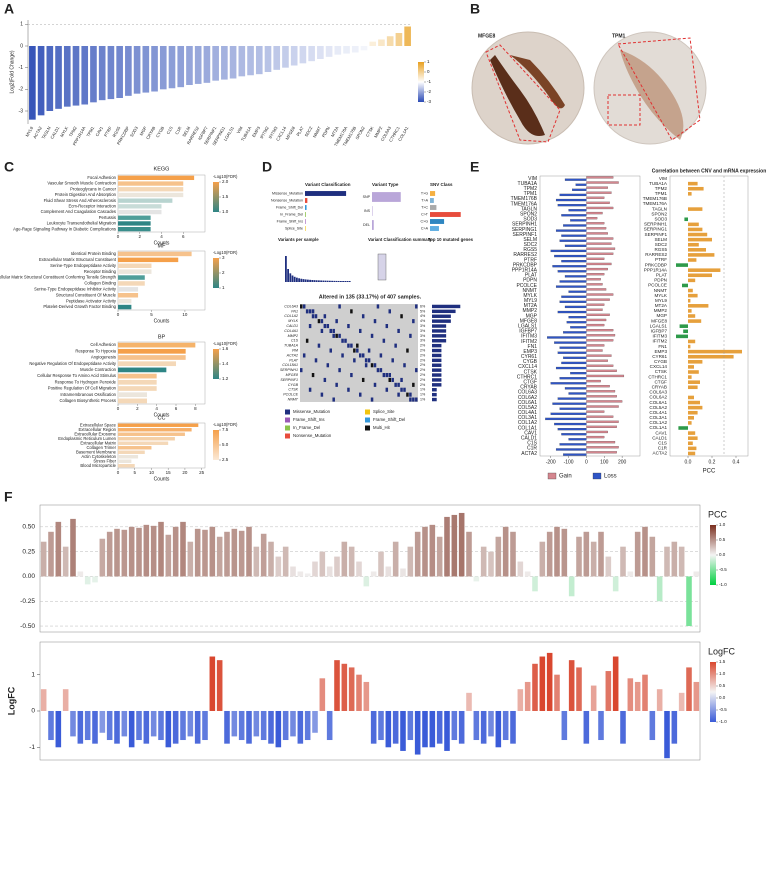  Describe the element at coordinates (293, 336) in the screenshot. I see `gene-label: MMP2` at that location.